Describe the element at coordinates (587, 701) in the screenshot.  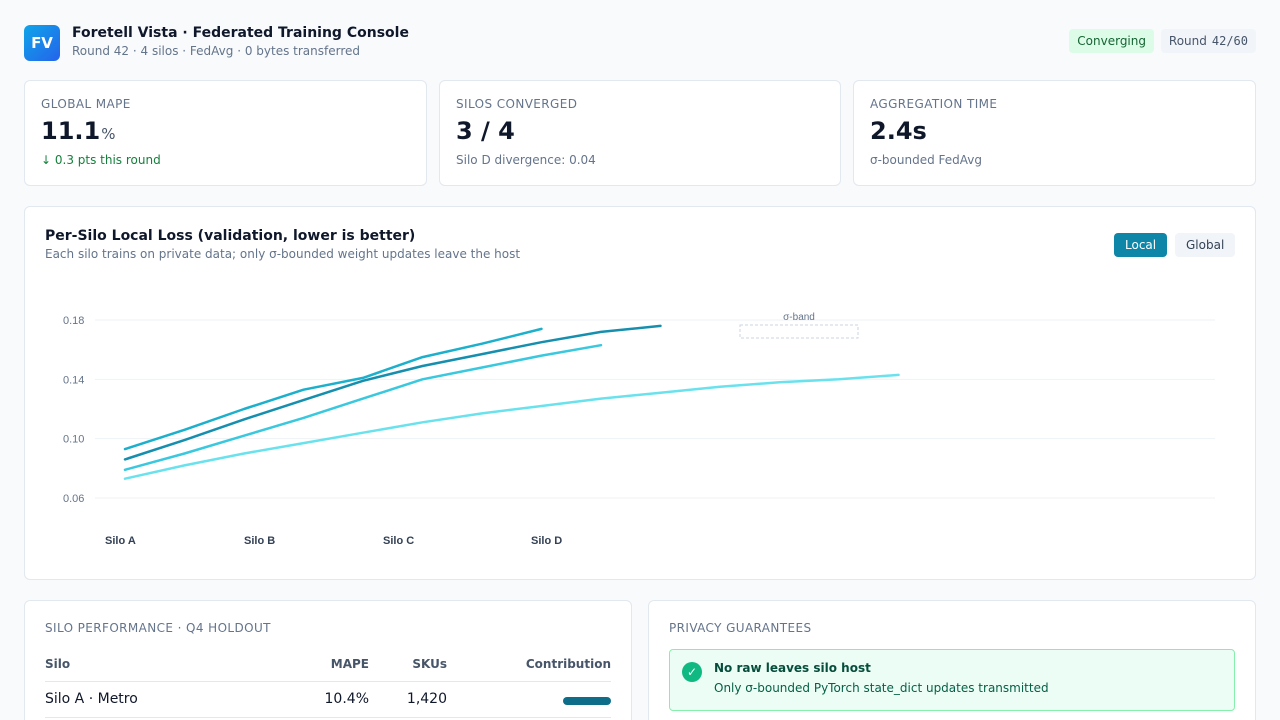
I see `contribution-bar` at that location.